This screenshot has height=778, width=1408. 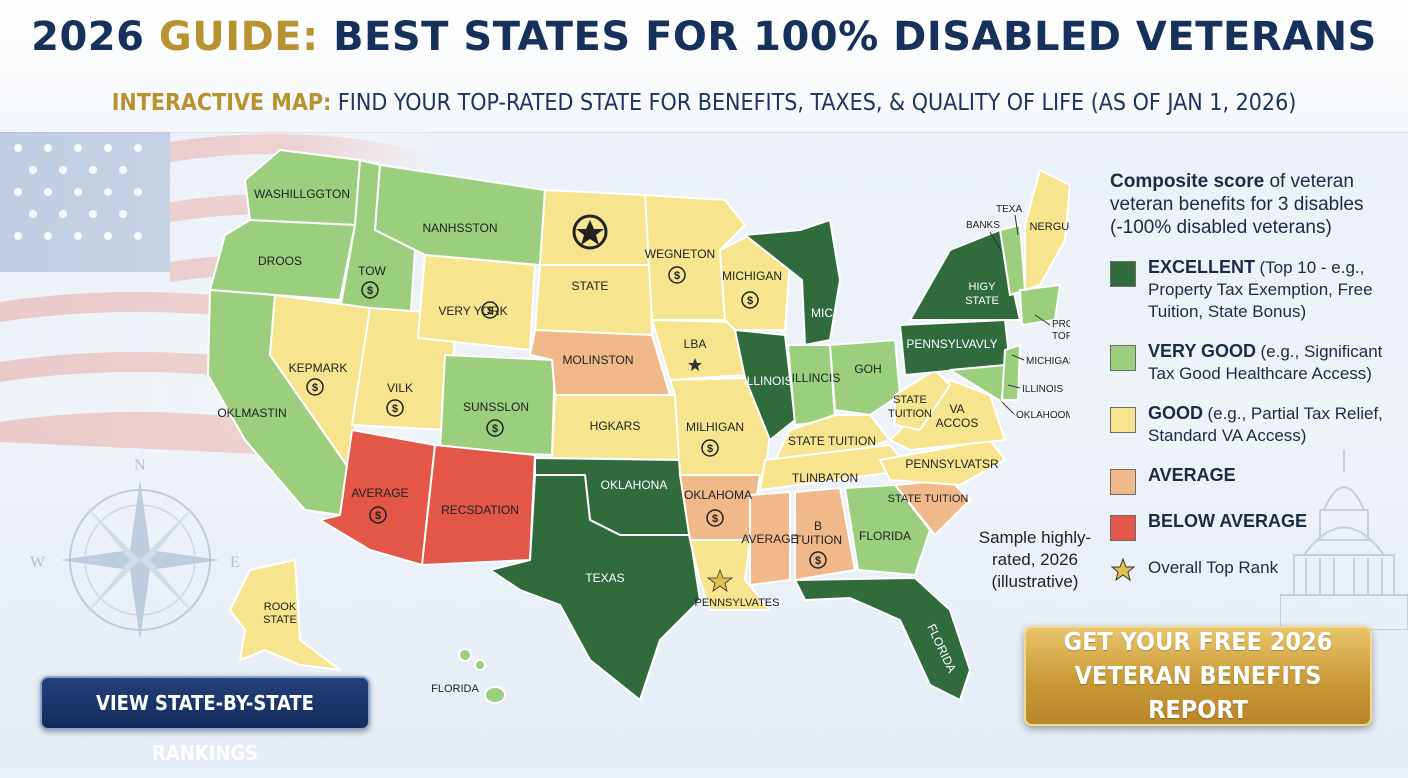 What do you see at coordinates (811, 385) in the screenshot?
I see `state-indiana` at bounding box center [811, 385].